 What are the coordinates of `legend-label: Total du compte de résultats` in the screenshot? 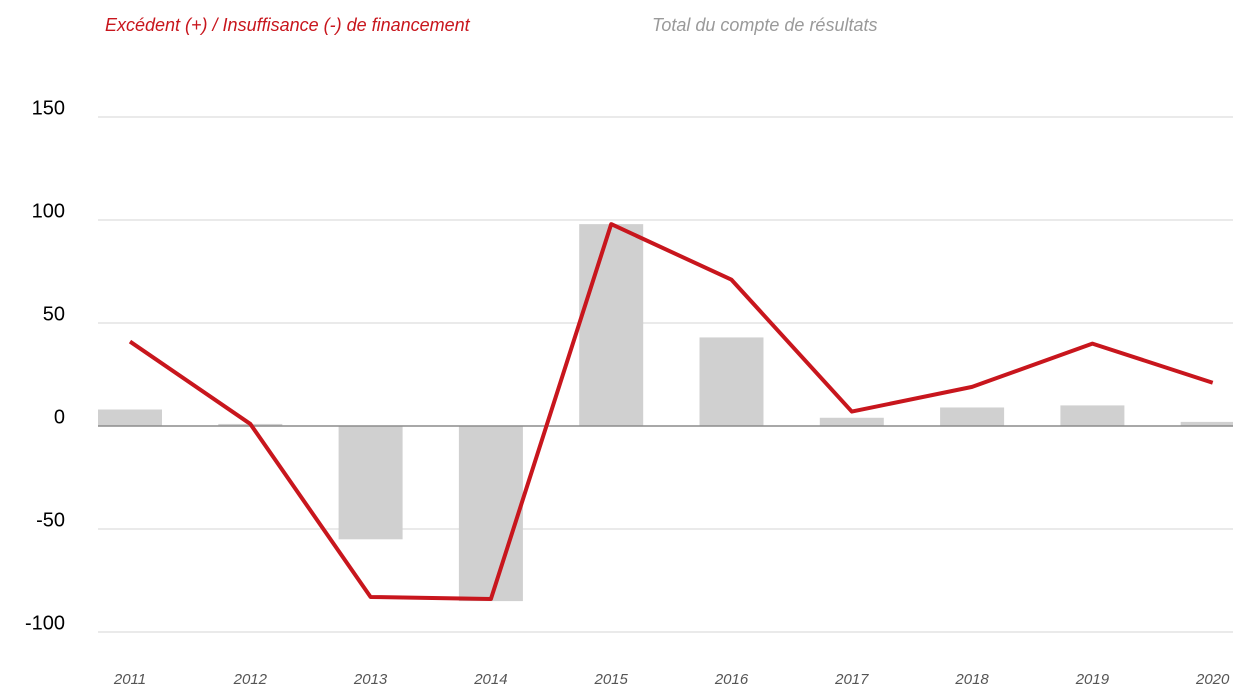 It's located at (764, 25).